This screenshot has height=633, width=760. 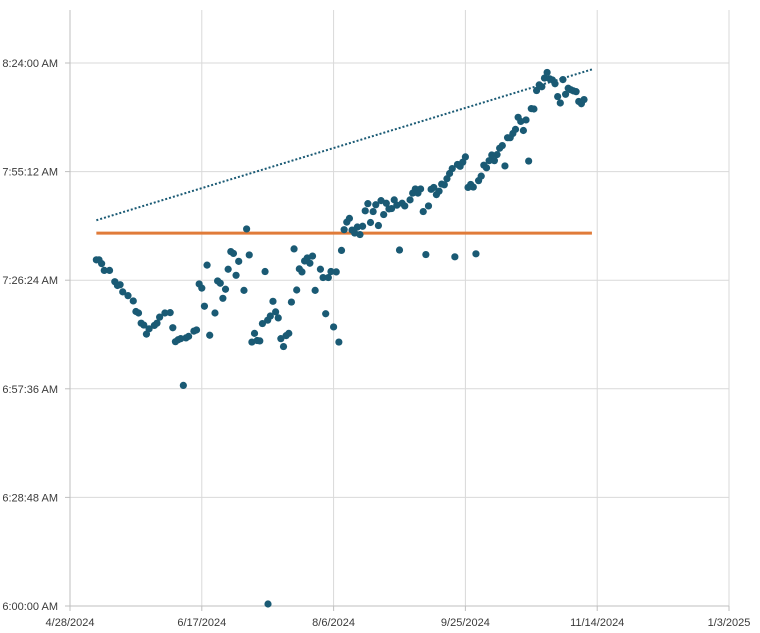 I want to click on y-tick-label: 6:57:36 AM, so click(x=30, y=390).